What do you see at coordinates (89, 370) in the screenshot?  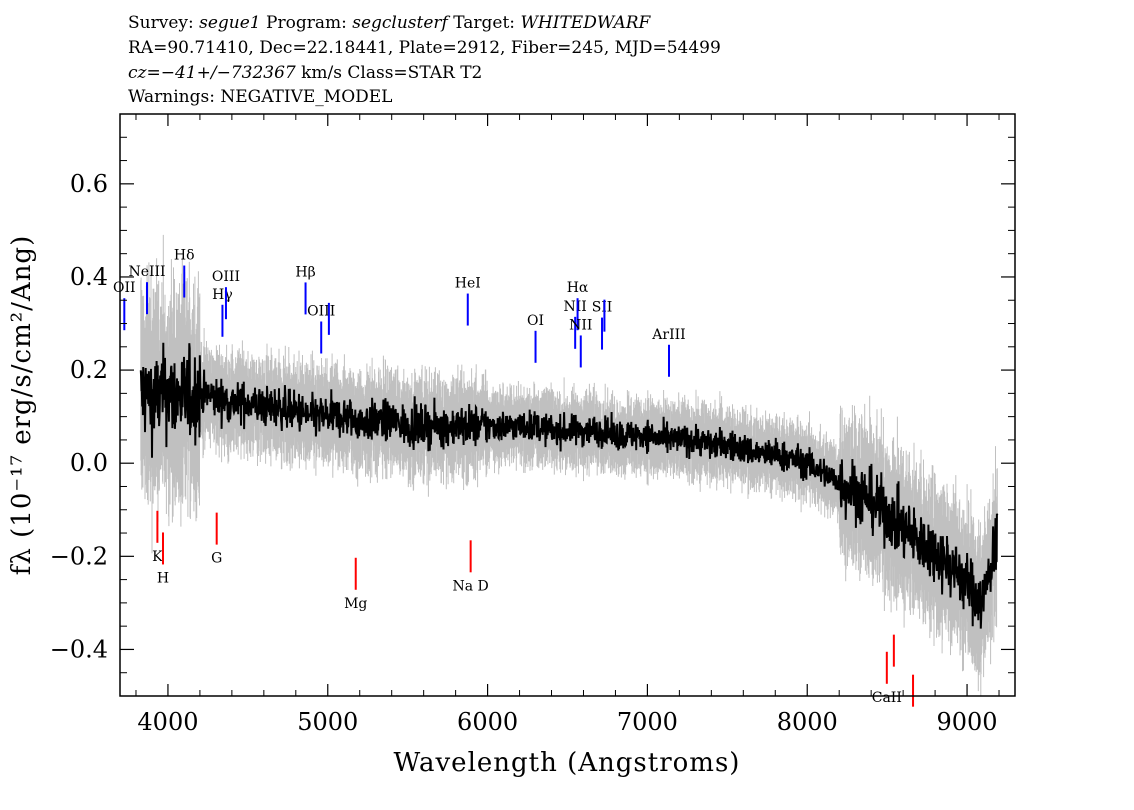 I see `y-tick-label: 0.2` at bounding box center [89, 370].